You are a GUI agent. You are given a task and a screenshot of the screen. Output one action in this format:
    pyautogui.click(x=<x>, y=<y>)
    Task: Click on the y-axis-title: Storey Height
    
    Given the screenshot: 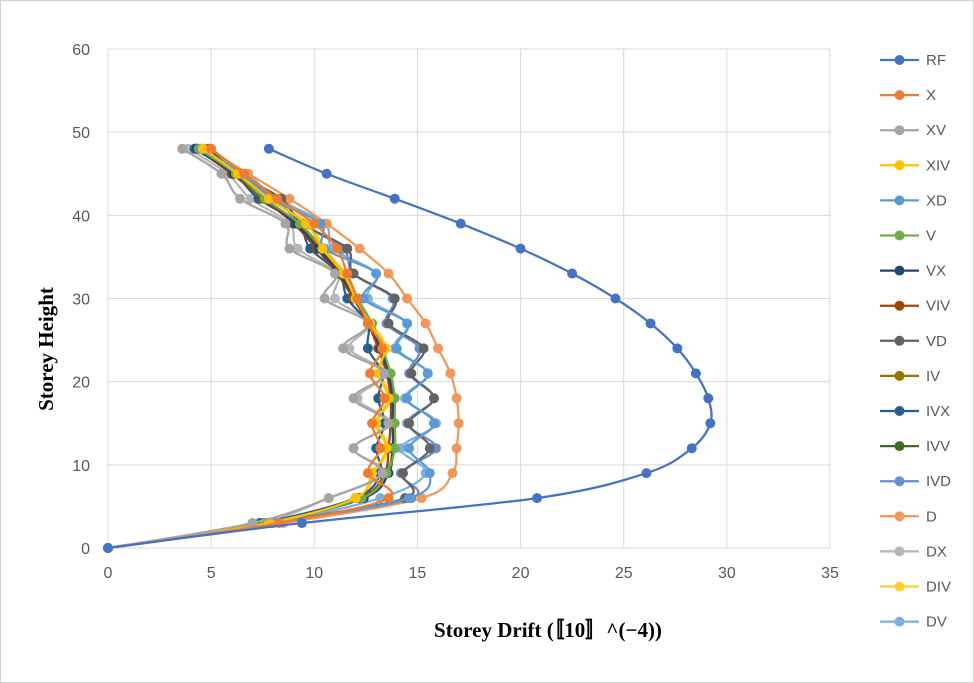 What is the action you would take?
    pyautogui.click(x=46, y=349)
    